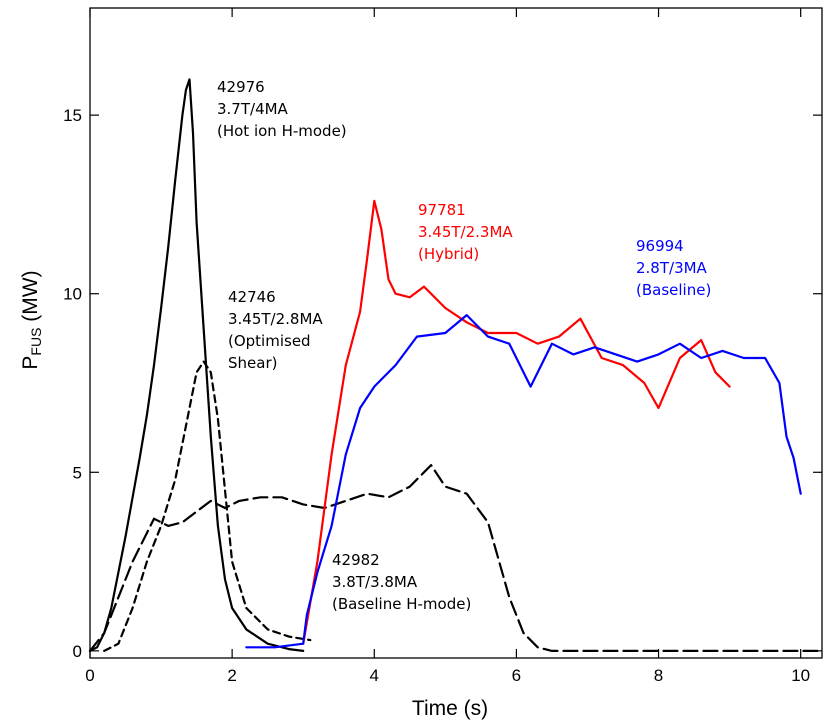  Describe the element at coordinates (374, 675) in the screenshot. I see `x-tick-label: 4` at that location.